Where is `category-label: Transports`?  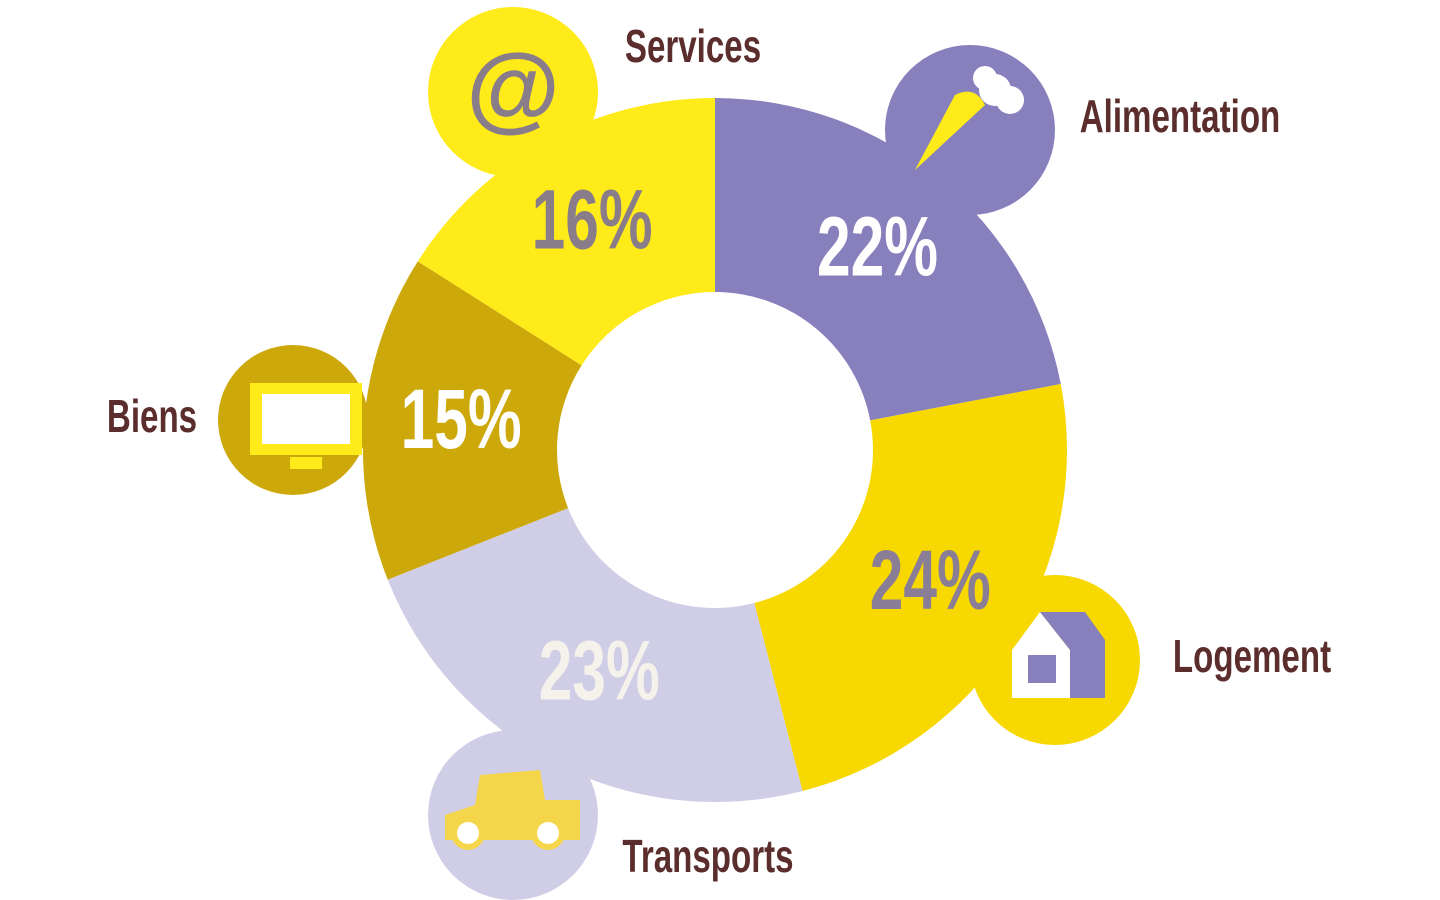 category-label: Transports is located at coordinates (707, 857).